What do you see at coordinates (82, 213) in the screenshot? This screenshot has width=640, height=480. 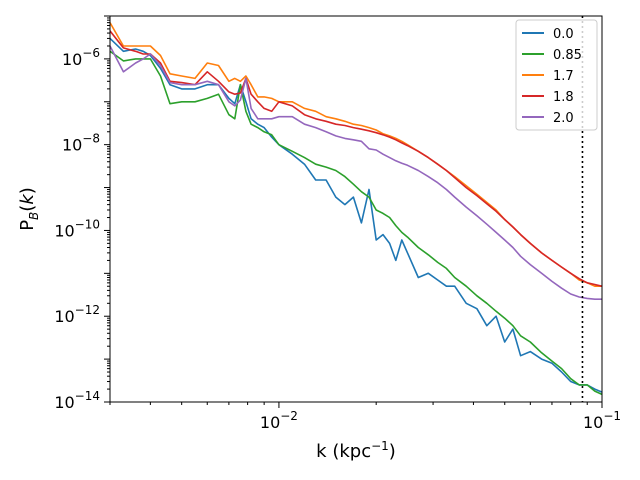 I see `y-axis-ticks: 10⁻⁶ 10⁻⁸ 10⁻¹⁰ 10⁻¹² 10⁻¹⁴` at bounding box center [82, 213].